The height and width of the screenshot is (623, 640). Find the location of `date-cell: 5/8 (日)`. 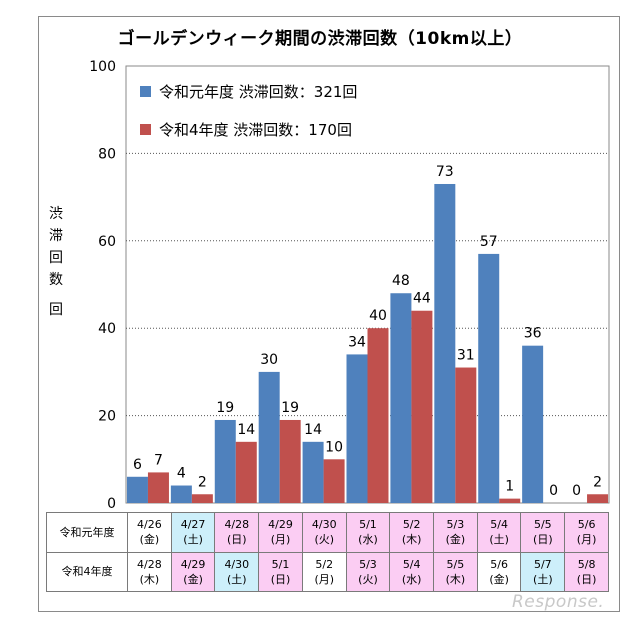

date-cell: 5/8 (日) is located at coordinates (586, 571).